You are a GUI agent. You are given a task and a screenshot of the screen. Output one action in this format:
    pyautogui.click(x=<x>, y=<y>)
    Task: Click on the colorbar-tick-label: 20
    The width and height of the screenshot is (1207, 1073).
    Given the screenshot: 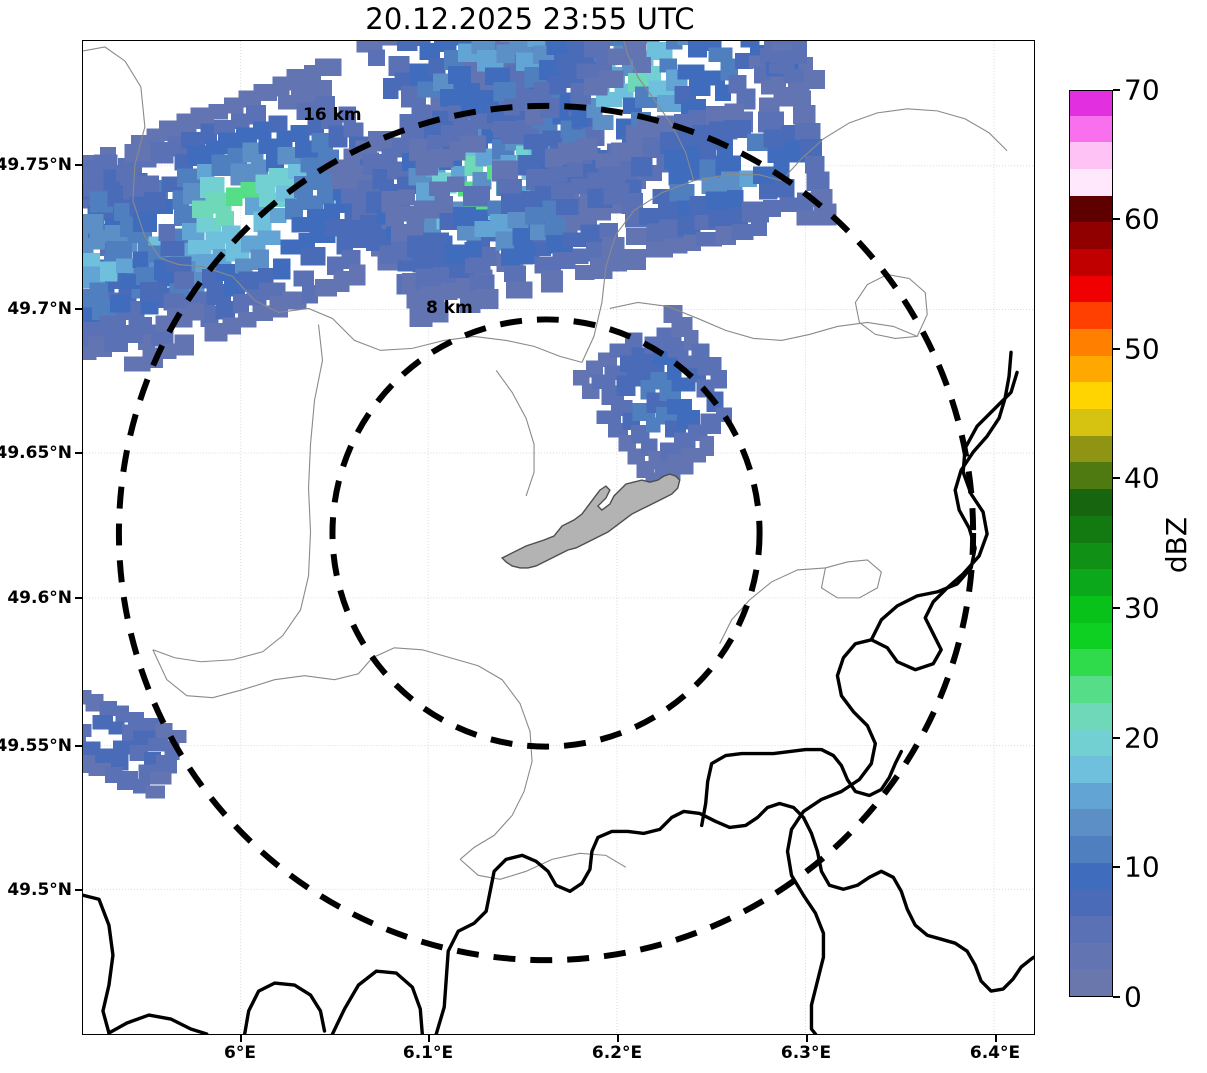 What is the action you would take?
    pyautogui.click(x=1142, y=738)
    